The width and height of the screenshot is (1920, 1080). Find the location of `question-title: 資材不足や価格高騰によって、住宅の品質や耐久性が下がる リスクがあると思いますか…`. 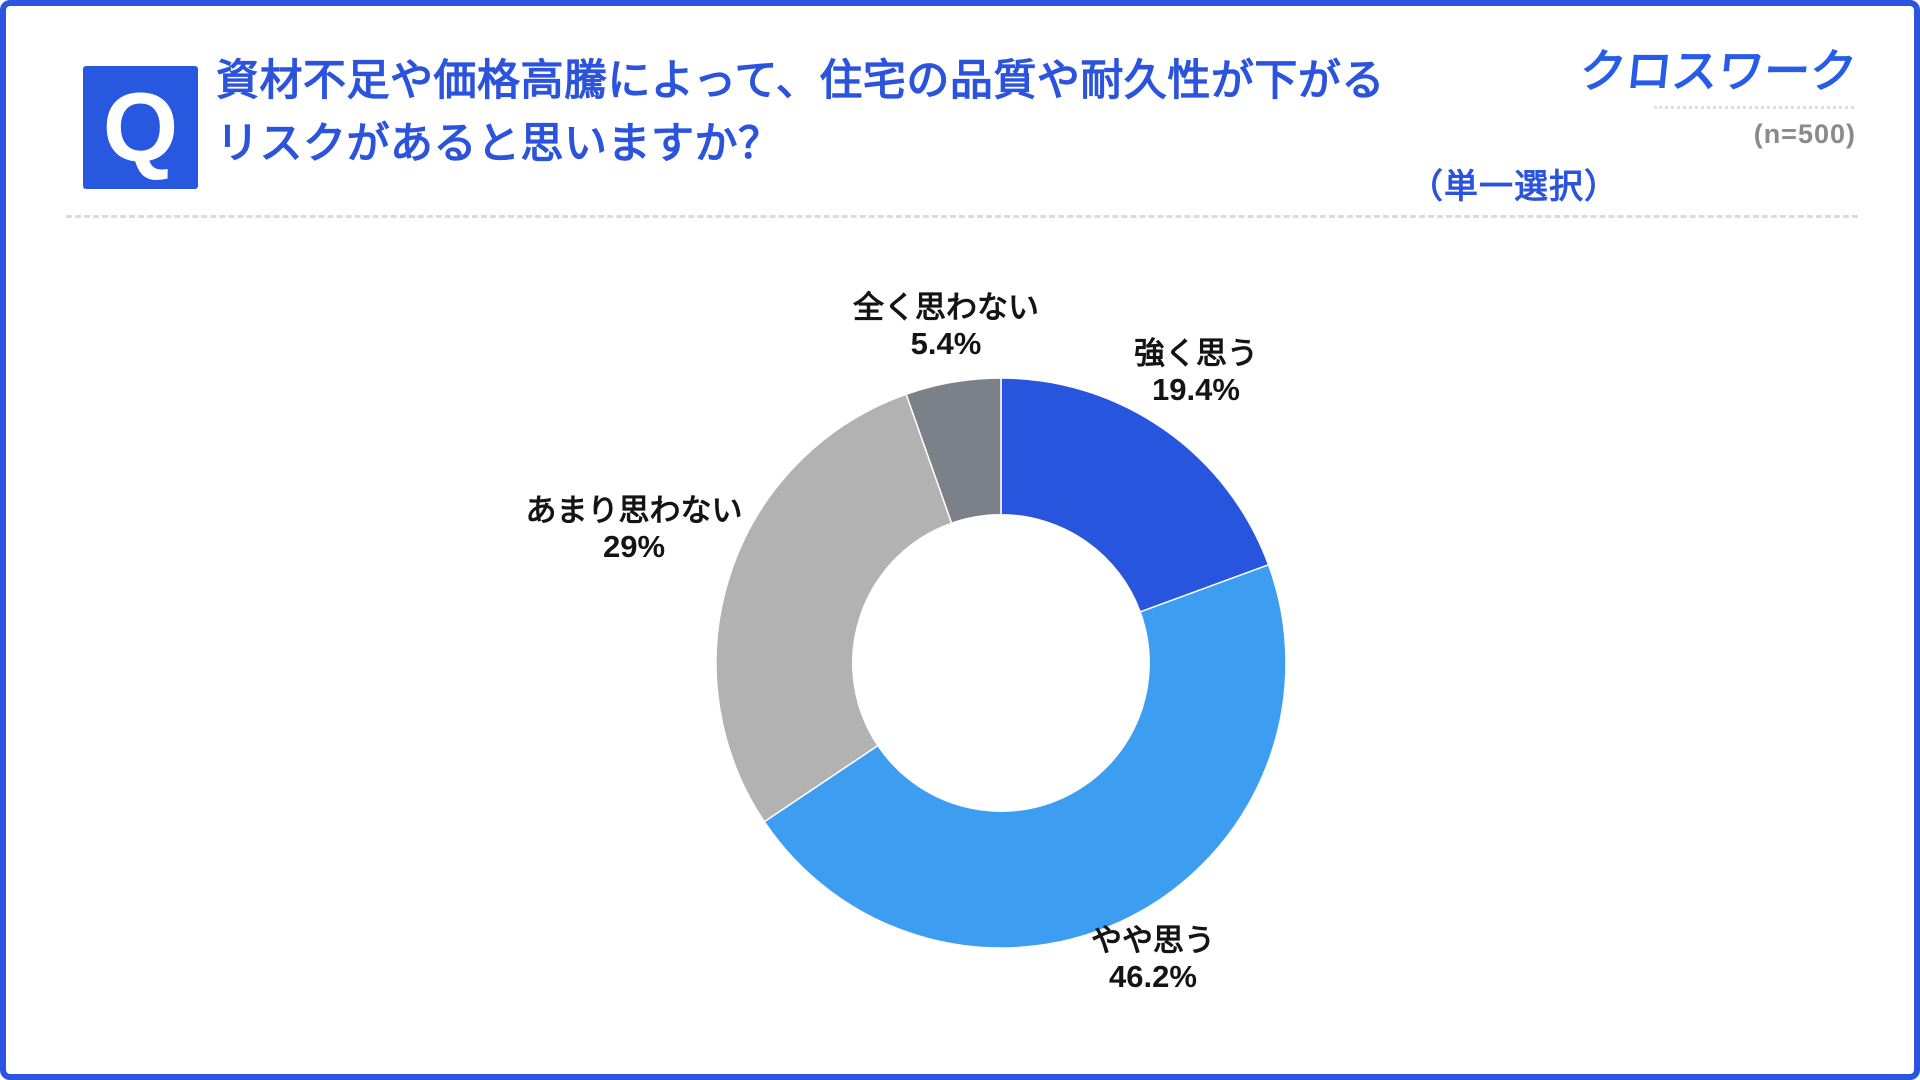

question-title: 資材不足や価格高騰によって、住宅の品質や耐久性が下がる リスクがあると思いますか… is located at coordinates (806, 113).